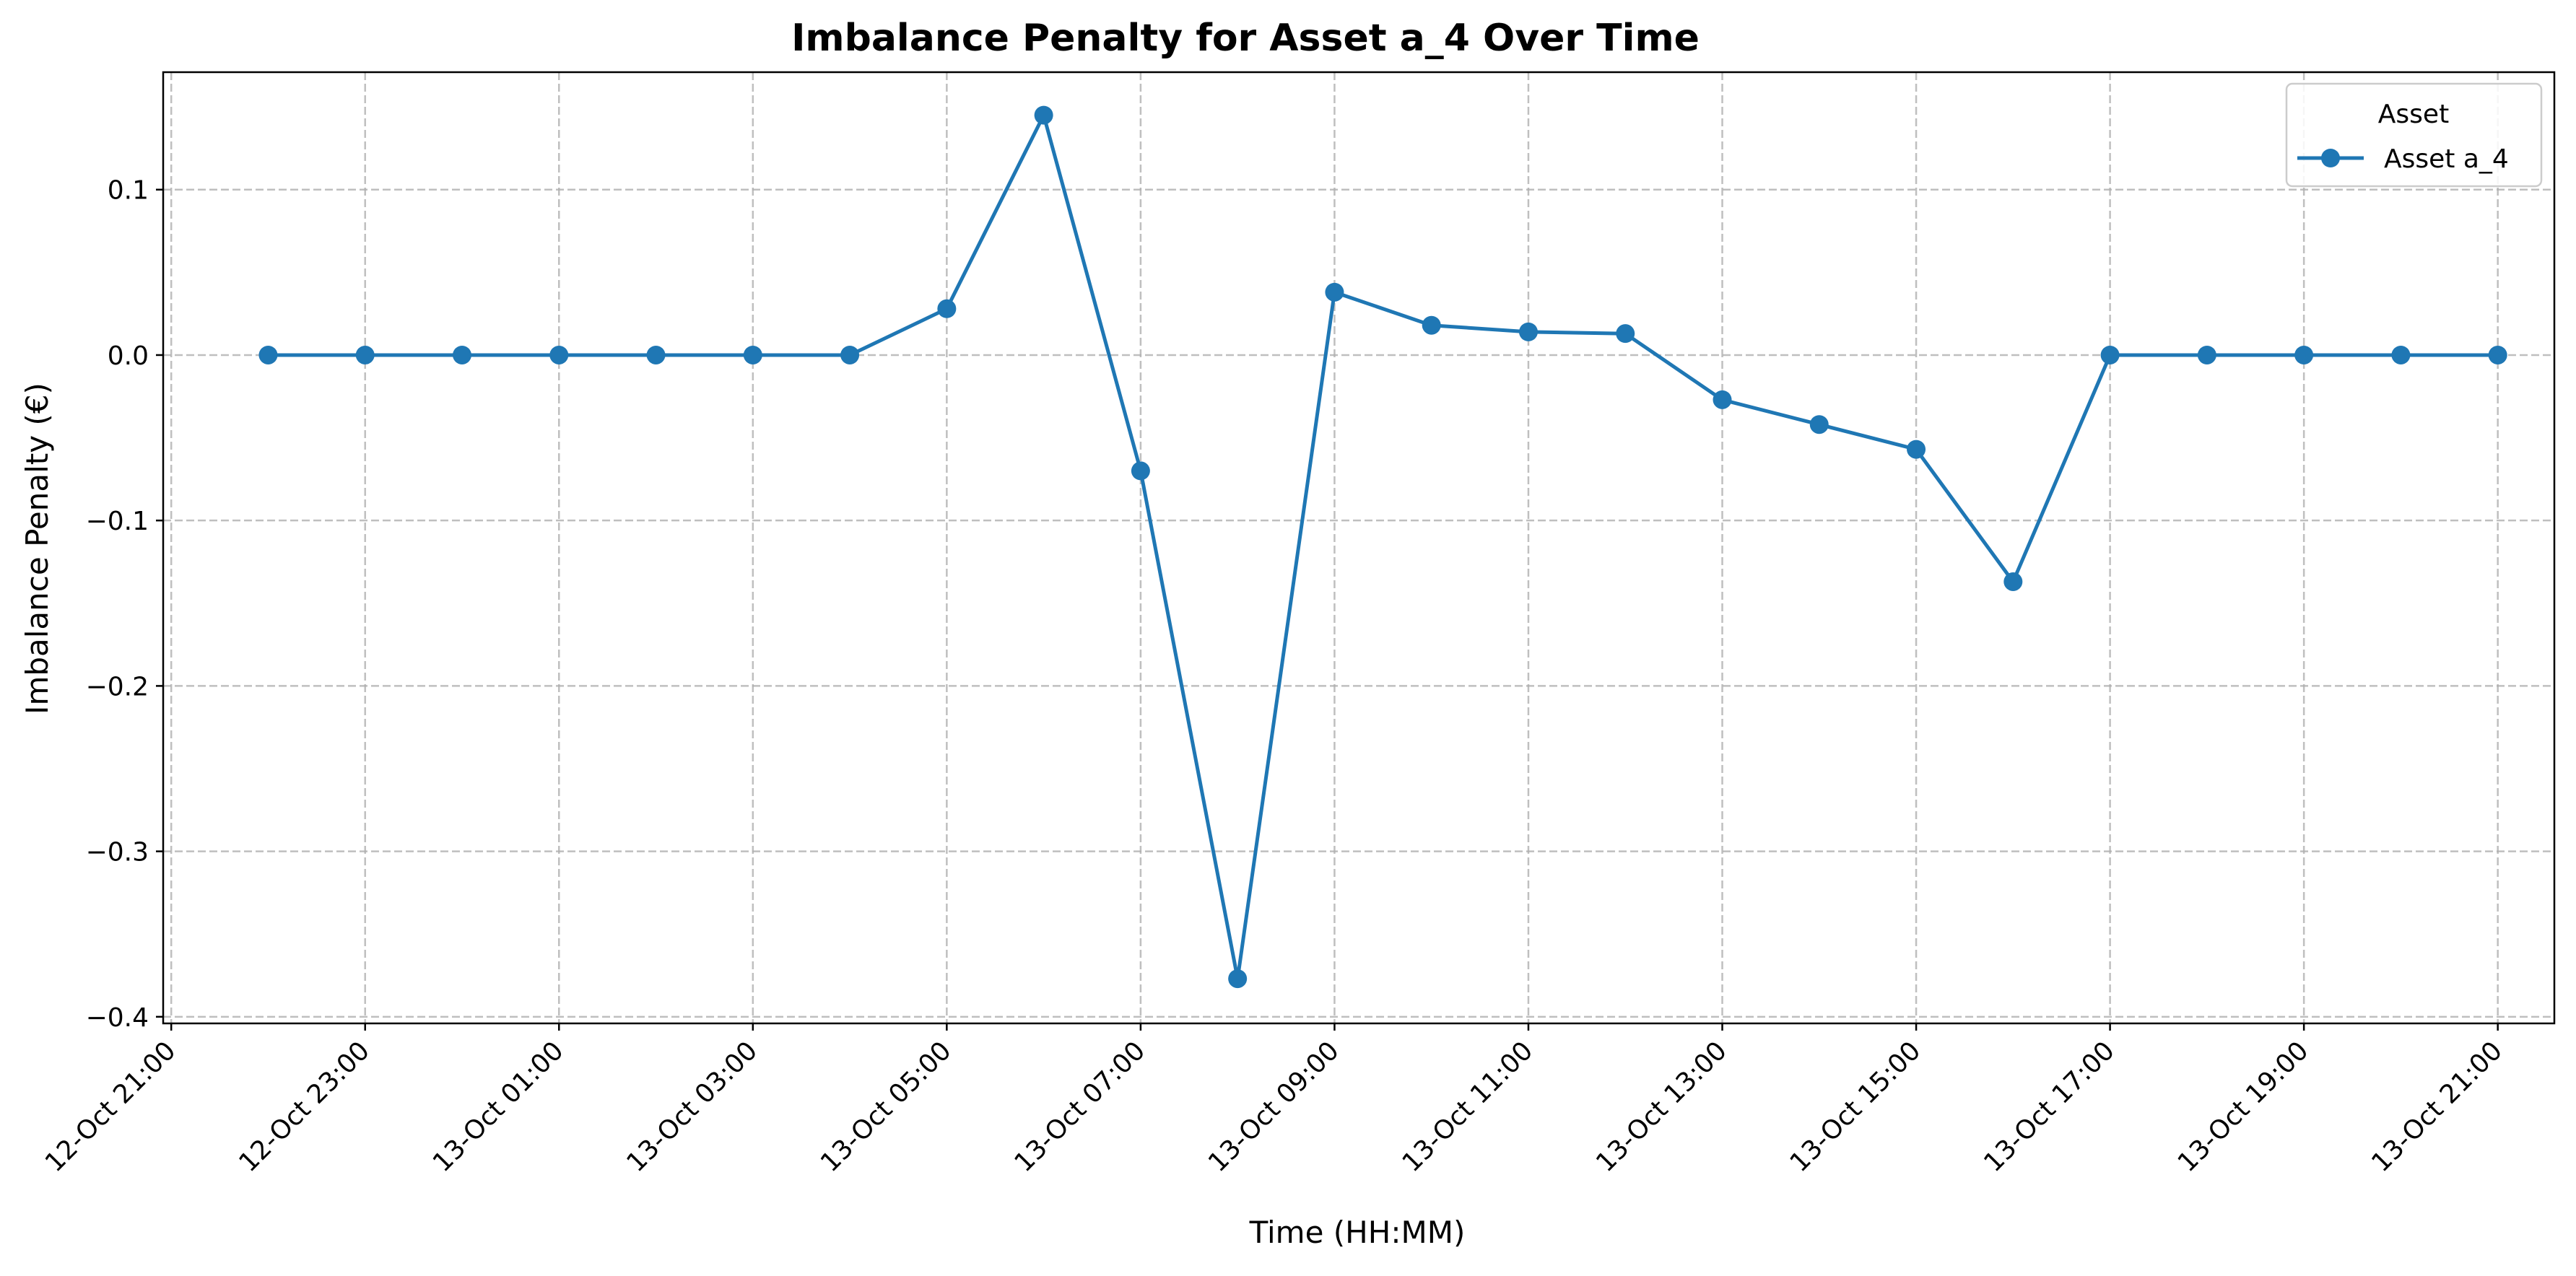 The width and height of the screenshot is (2576, 1276). What do you see at coordinates (1357, 1232) in the screenshot?
I see `x-axis-label: Time (HH:MM)` at bounding box center [1357, 1232].